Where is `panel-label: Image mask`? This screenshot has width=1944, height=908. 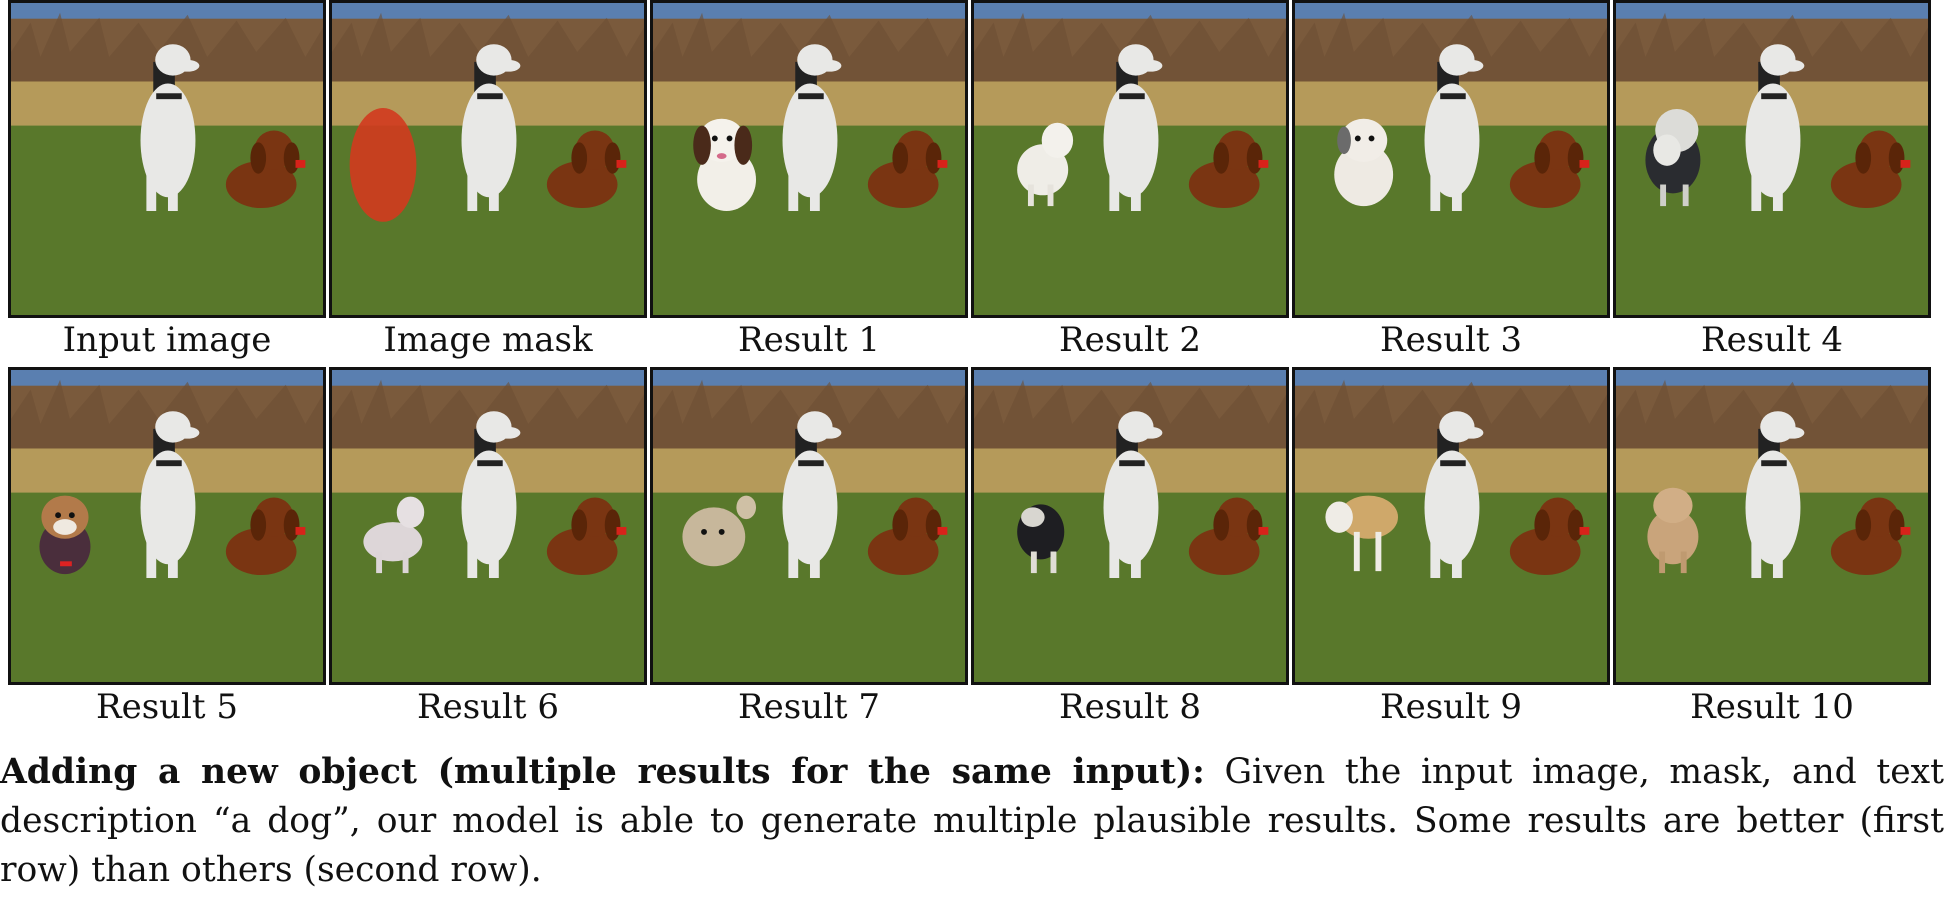 panel-label: Image mask is located at coordinates (488, 340).